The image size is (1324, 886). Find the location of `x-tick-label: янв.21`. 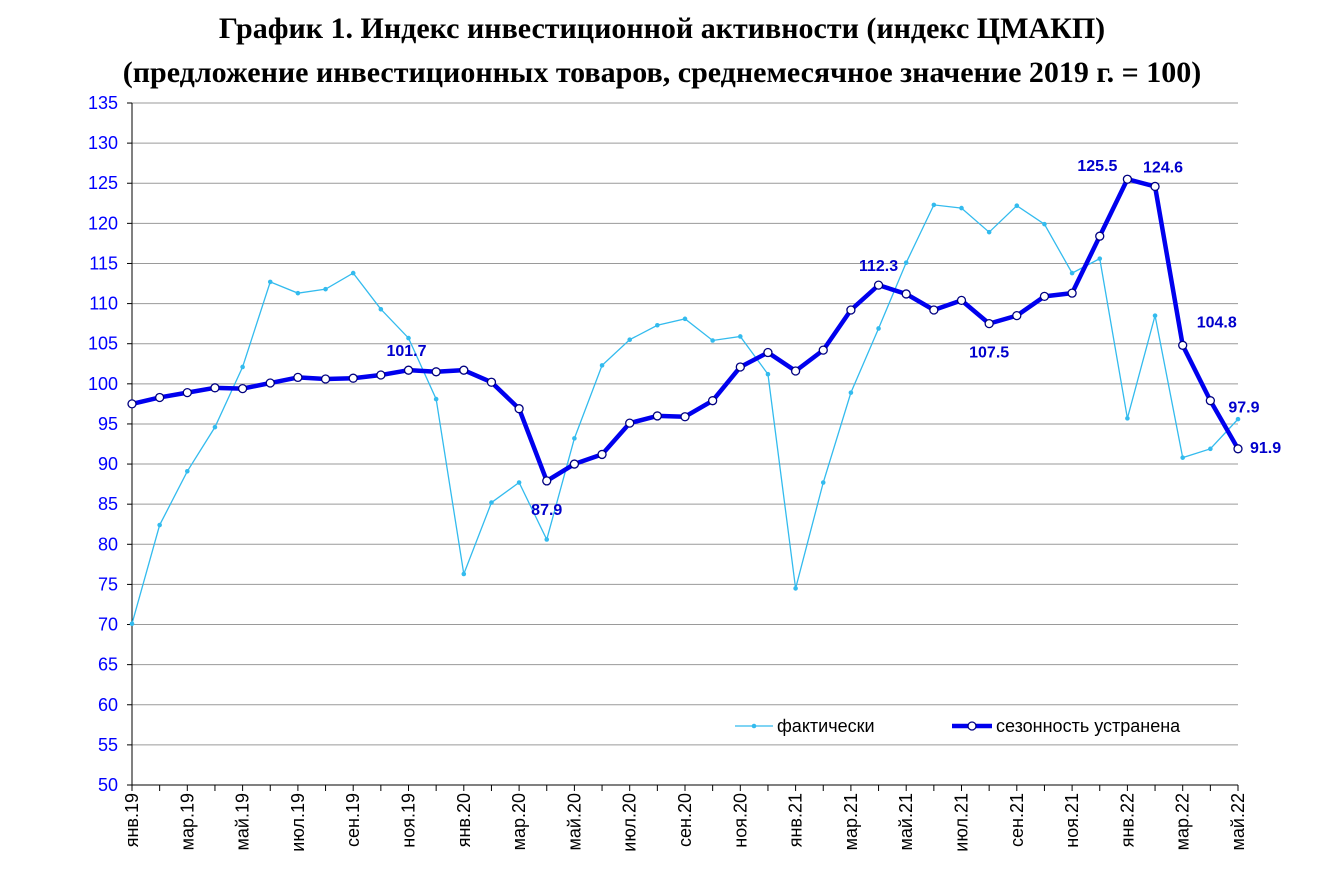

x-tick-label: янв.21 is located at coordinates (796, 820).